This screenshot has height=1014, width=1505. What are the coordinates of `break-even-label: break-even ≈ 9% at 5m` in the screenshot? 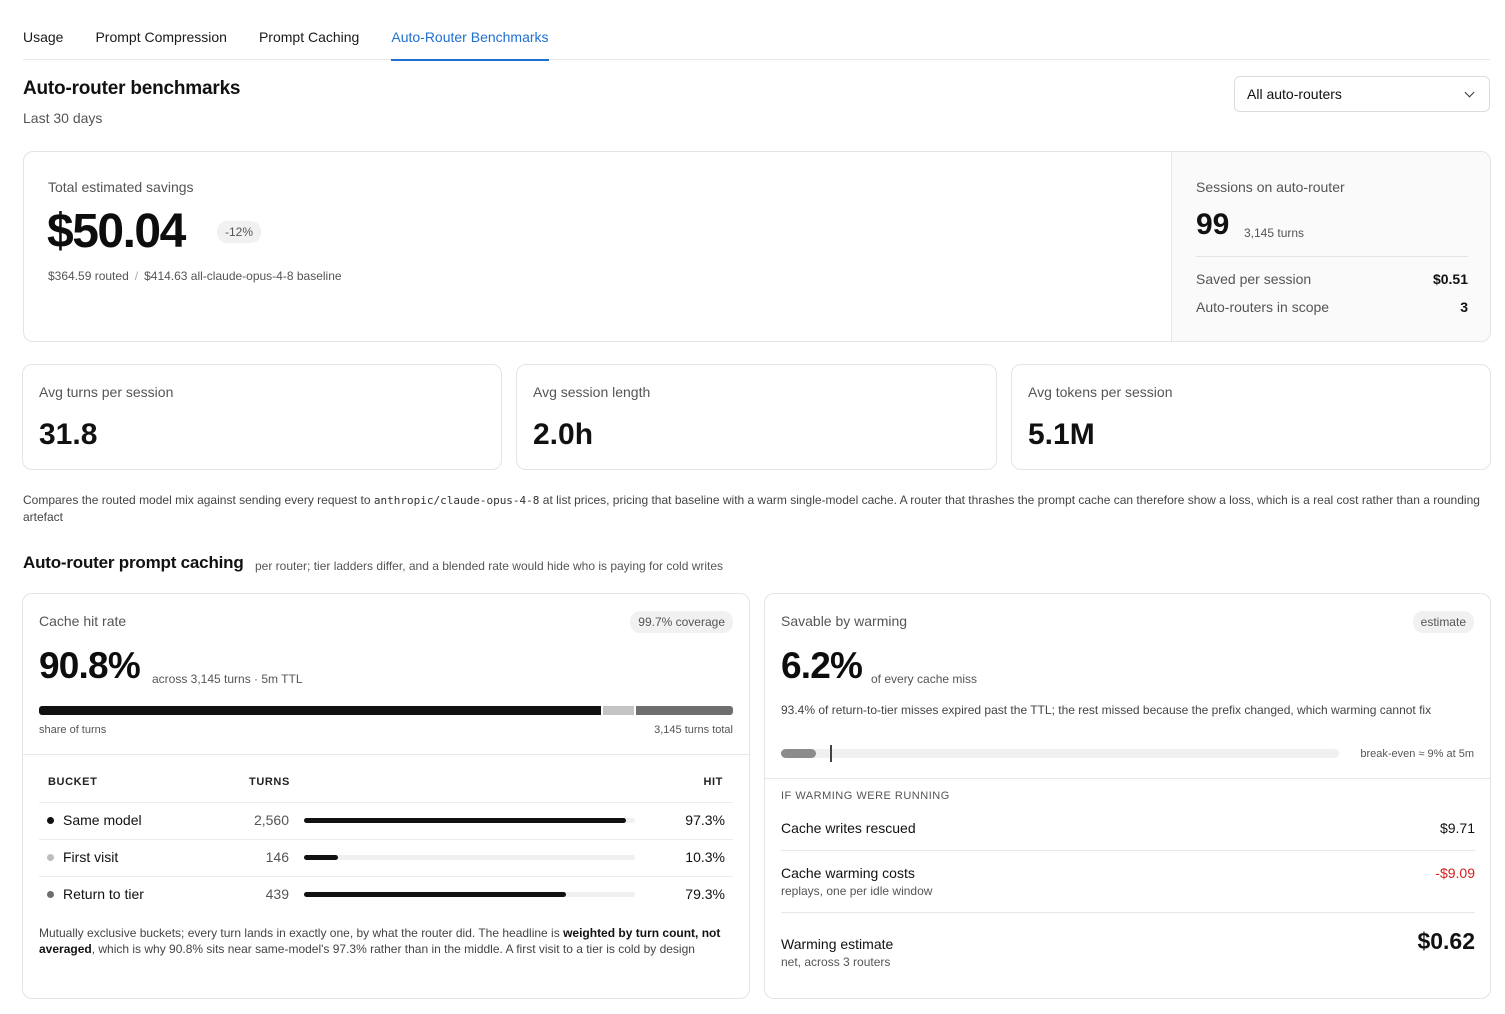 It's located at (1417, 754).